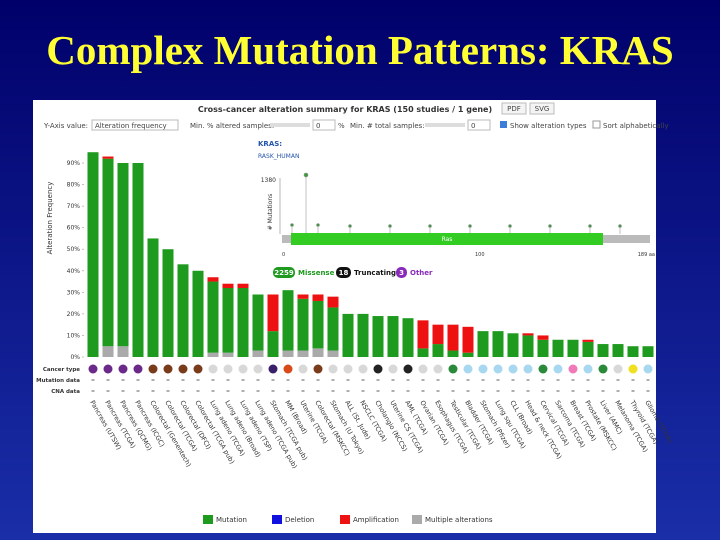 Image resolution: width=720 pixels, height=540 pixels. I want to click on missense-badge, so click(284, 272).